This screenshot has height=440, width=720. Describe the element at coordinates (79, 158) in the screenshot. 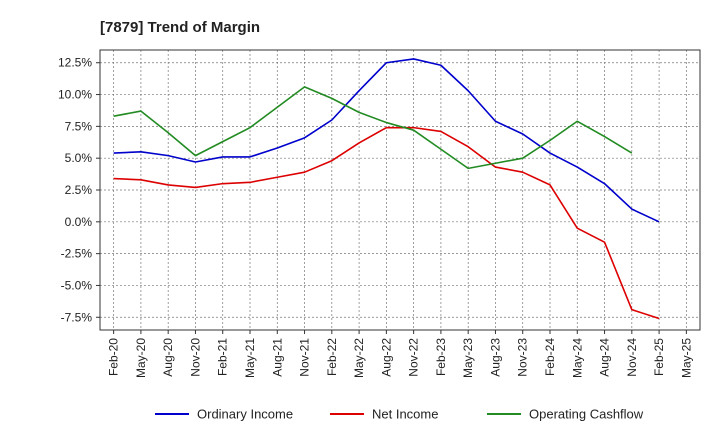

I see `y-tick-label: 5.0%` at that location.